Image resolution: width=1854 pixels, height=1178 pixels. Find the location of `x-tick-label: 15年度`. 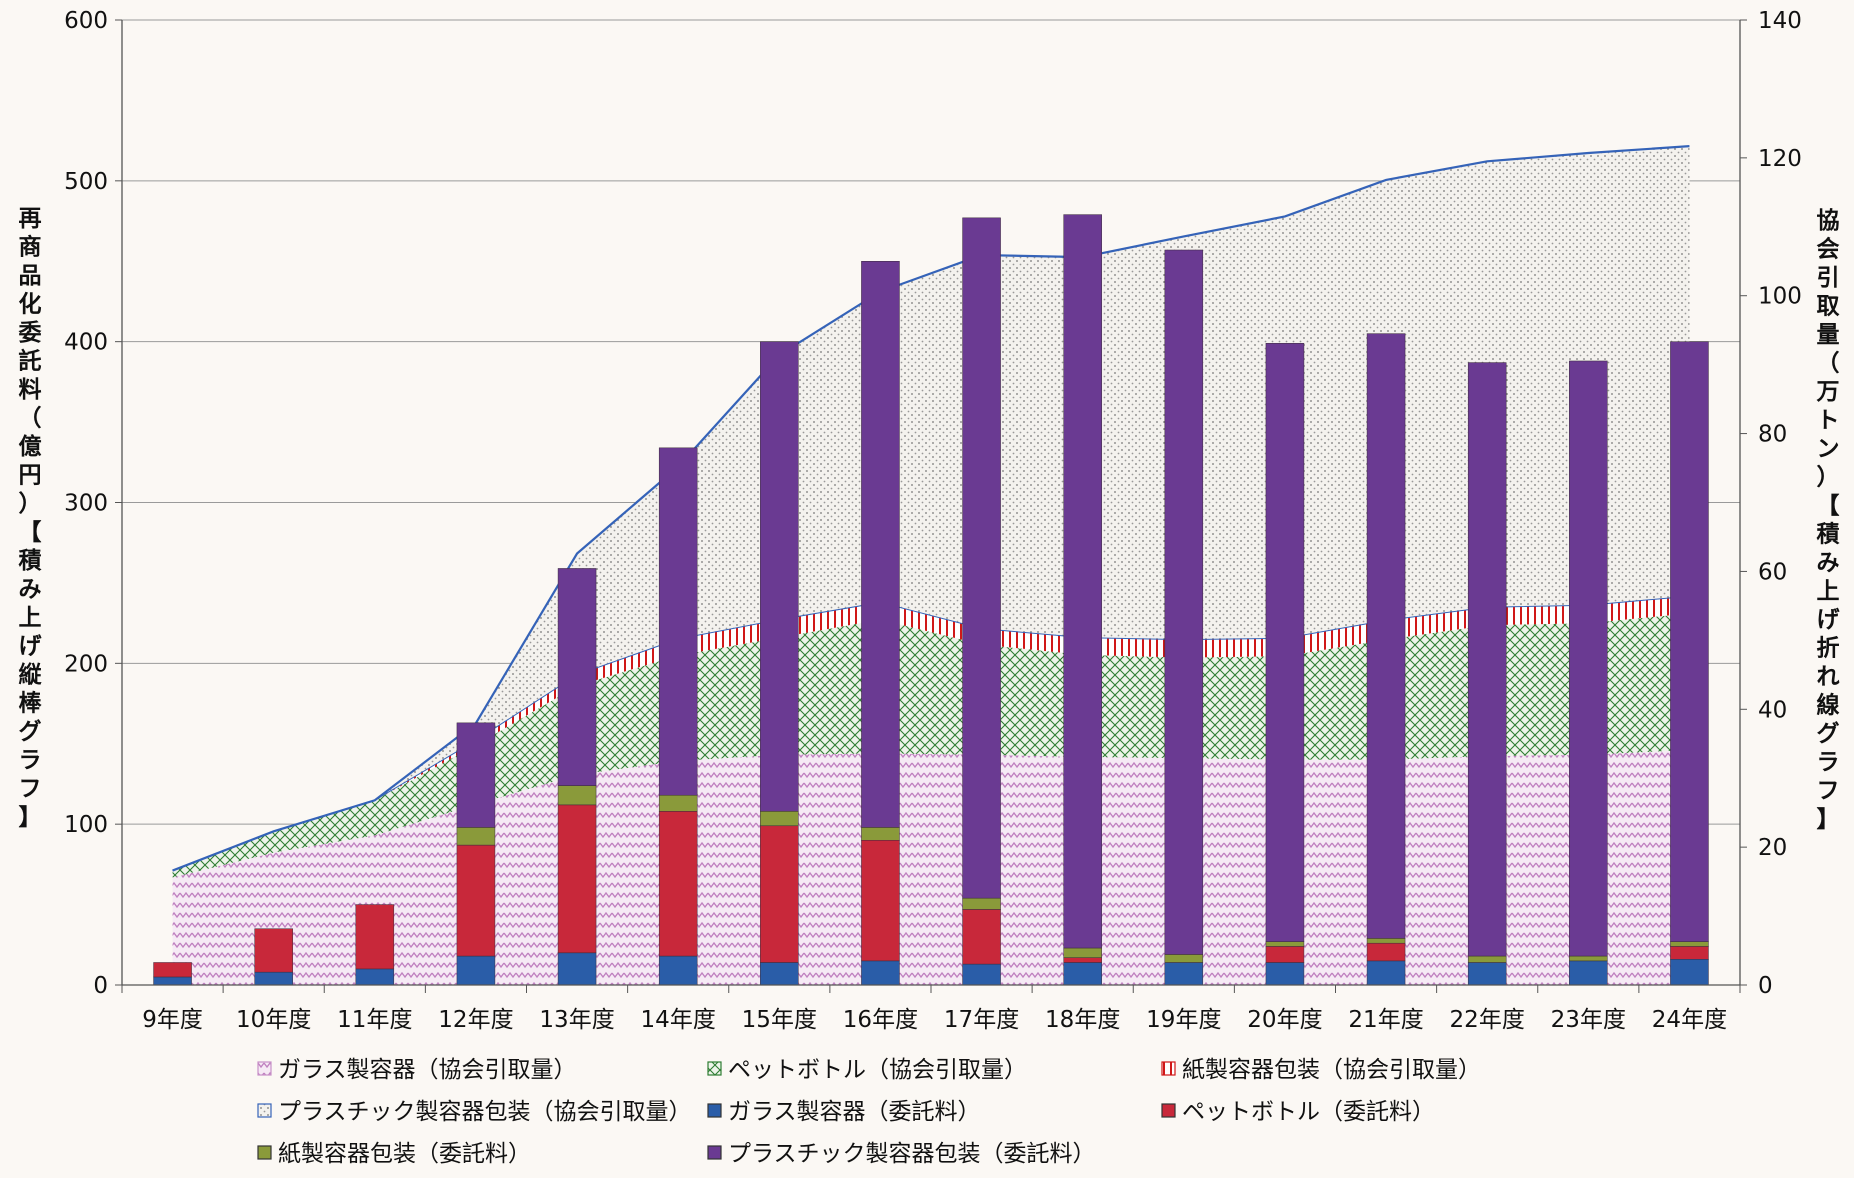

x-tick-label: 15年度 is located at coordinates (779, 1020).